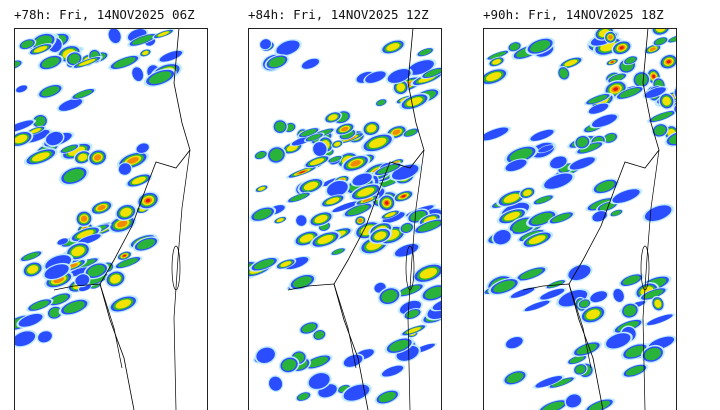 This screenshot has height=410, width=720. What do you see at coordinates (104, 14) in the screenshot?
I see `panel-title: +78h: Fri, 14NOV2025 06Z` at bounding box center [104, 14].